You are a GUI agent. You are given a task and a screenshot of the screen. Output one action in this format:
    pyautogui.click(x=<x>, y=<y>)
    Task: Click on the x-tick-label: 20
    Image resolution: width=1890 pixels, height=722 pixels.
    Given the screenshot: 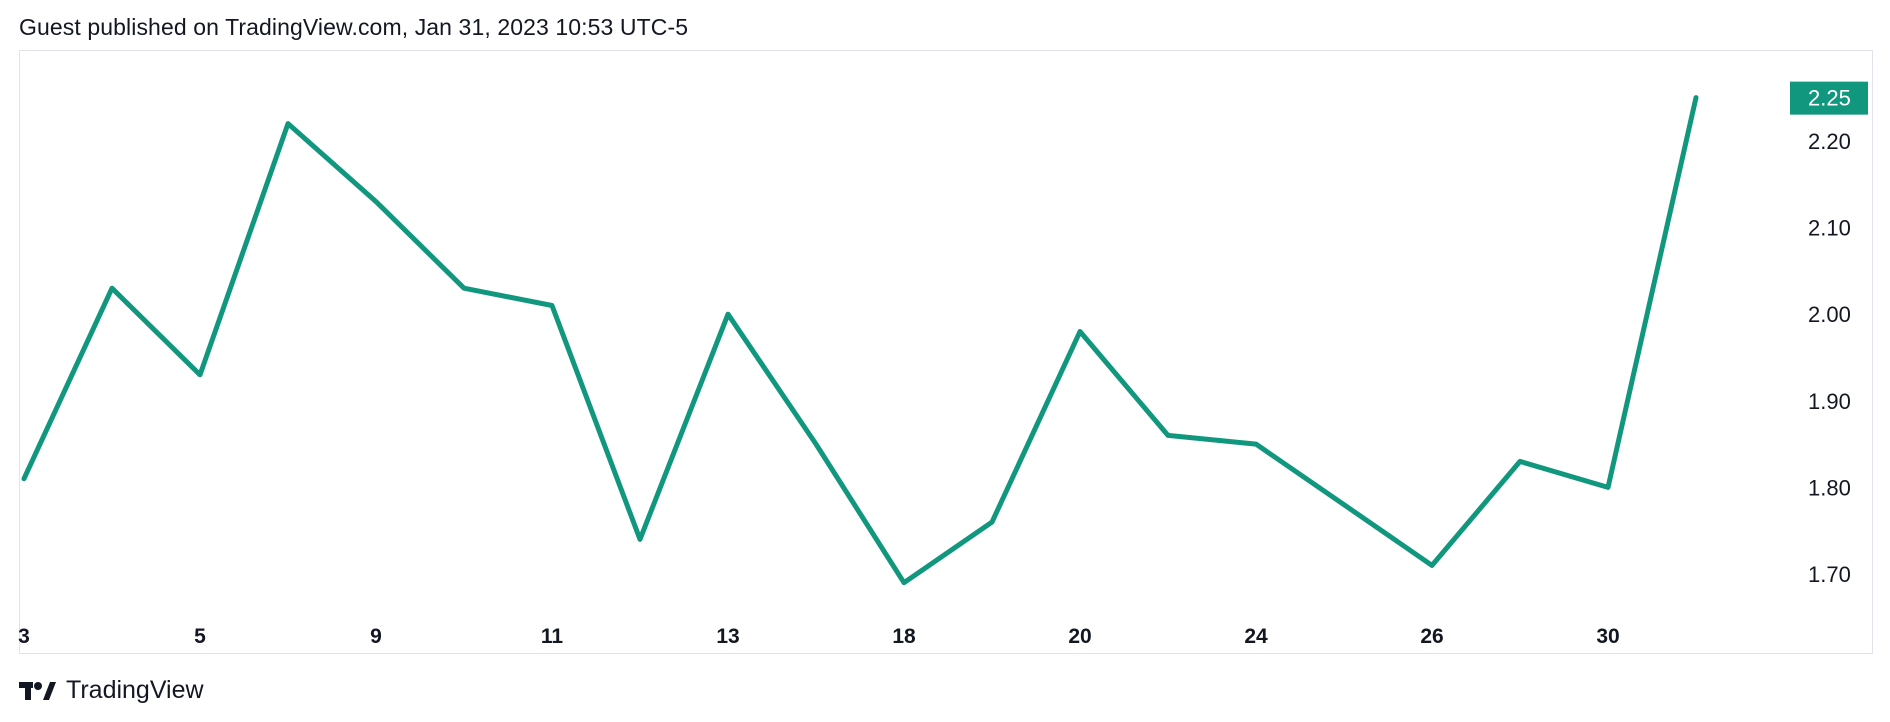 What is the action you would take?
    pyautogui.click(x=1079, y=636)
    